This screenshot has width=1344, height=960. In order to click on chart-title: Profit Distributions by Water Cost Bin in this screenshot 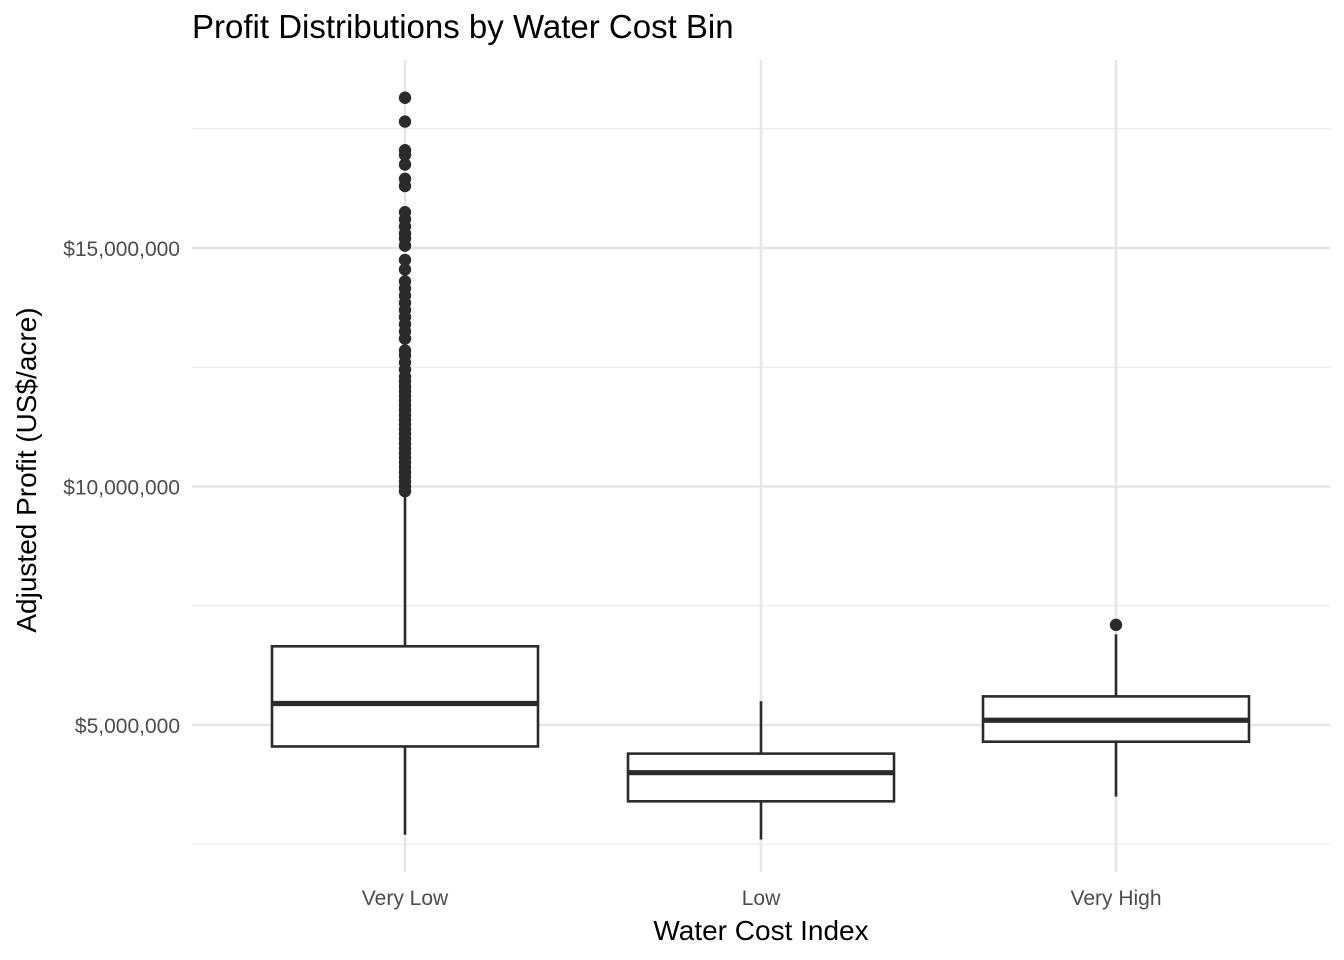, I will do `click(463, 26)`.